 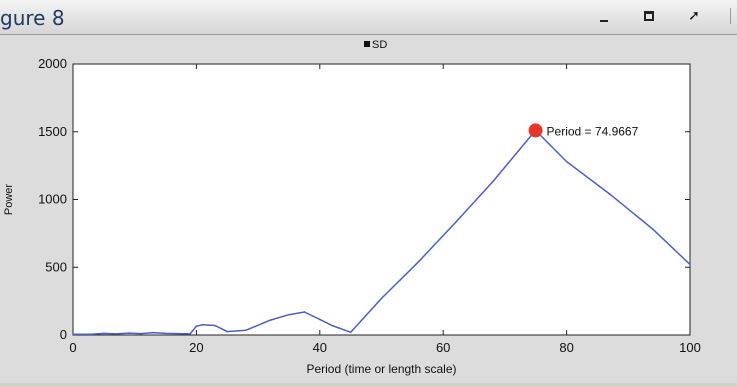 What do you see at coordinates (9, 200) in the screenshot?
I see `y-axis-label: Power` at bounding box center [9, 200].